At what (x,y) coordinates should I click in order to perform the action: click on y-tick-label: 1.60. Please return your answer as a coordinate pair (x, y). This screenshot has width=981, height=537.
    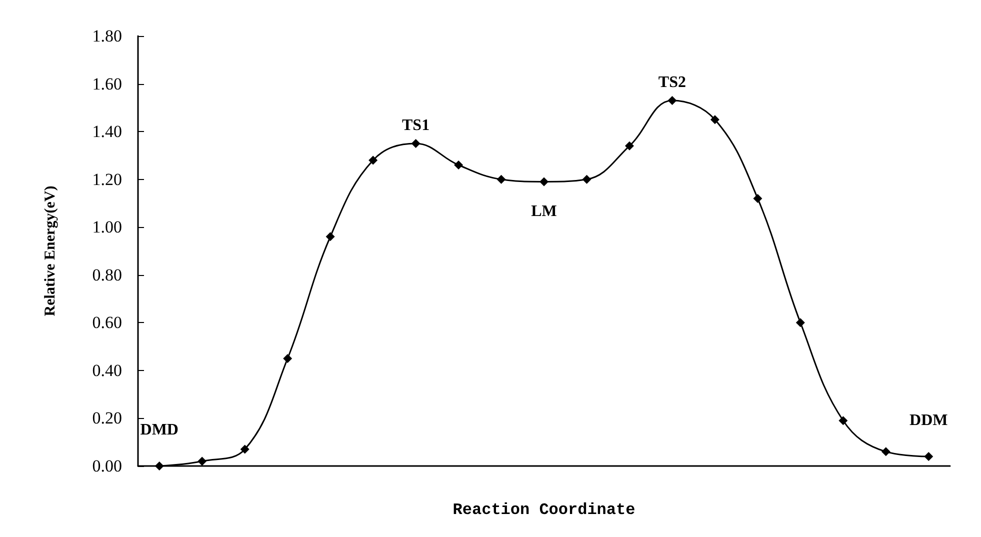
    Looking at the image, I should click on (107, 84).